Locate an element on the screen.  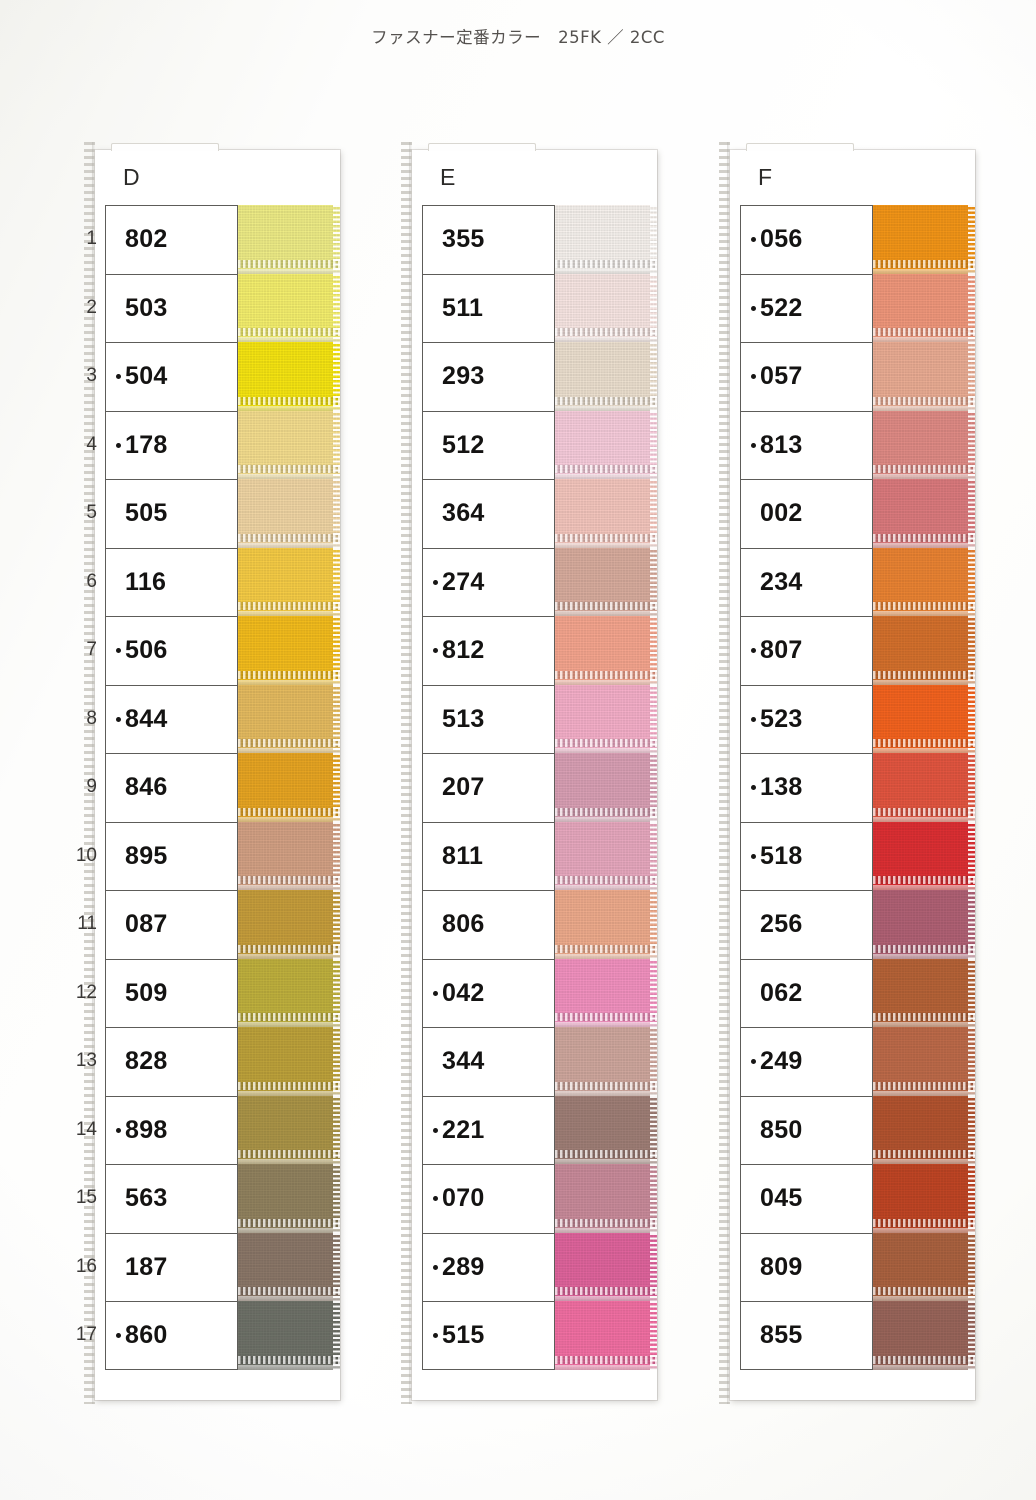
color-row: 2522 is located at coordinates (857, 307).